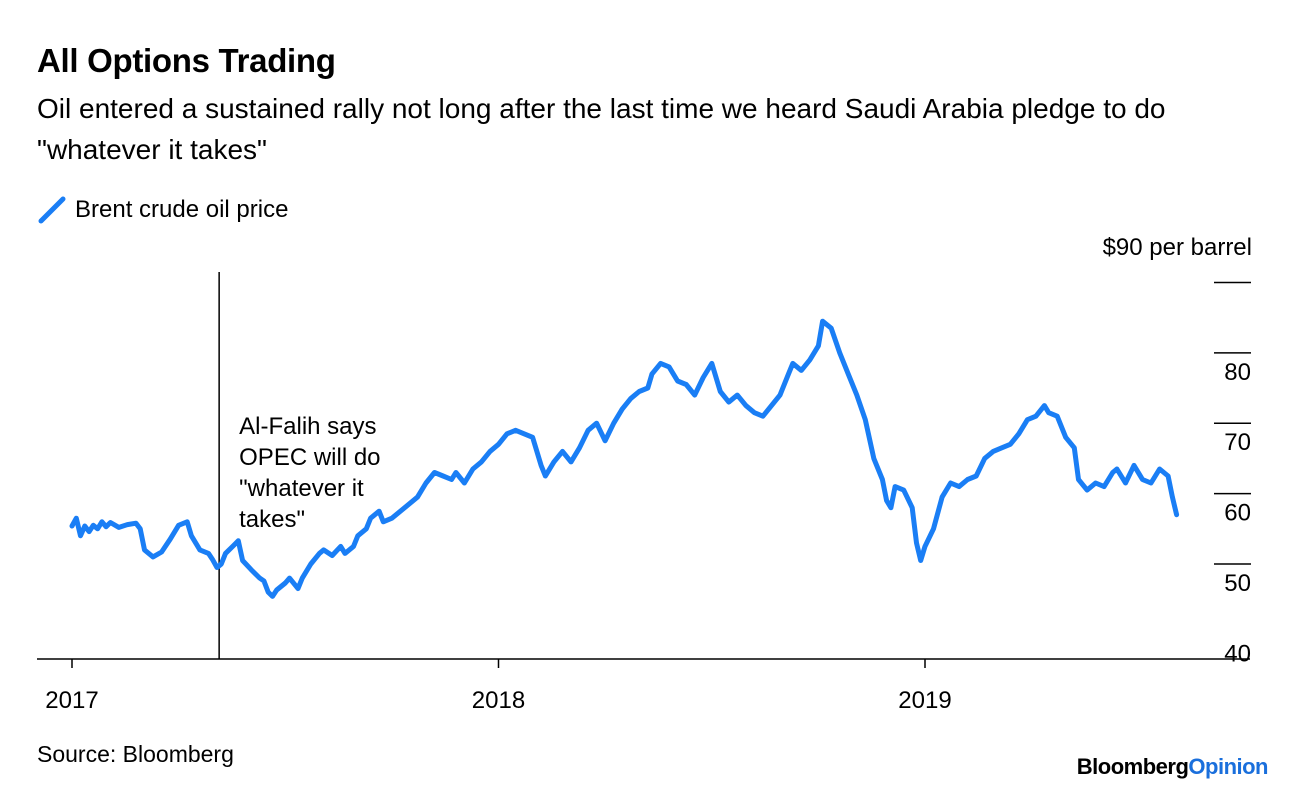 Image resolution: width=1296 pixels, height=786 pixels. What do you see at coordinates (272, 519) in the screenshot?
I see `annotation-line-4: takes"` at bounding box center [272, 519].